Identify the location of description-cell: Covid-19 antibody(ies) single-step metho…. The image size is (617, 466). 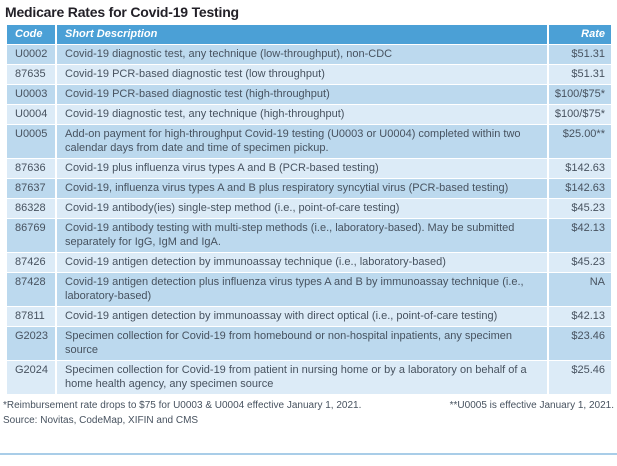
(301, 208).